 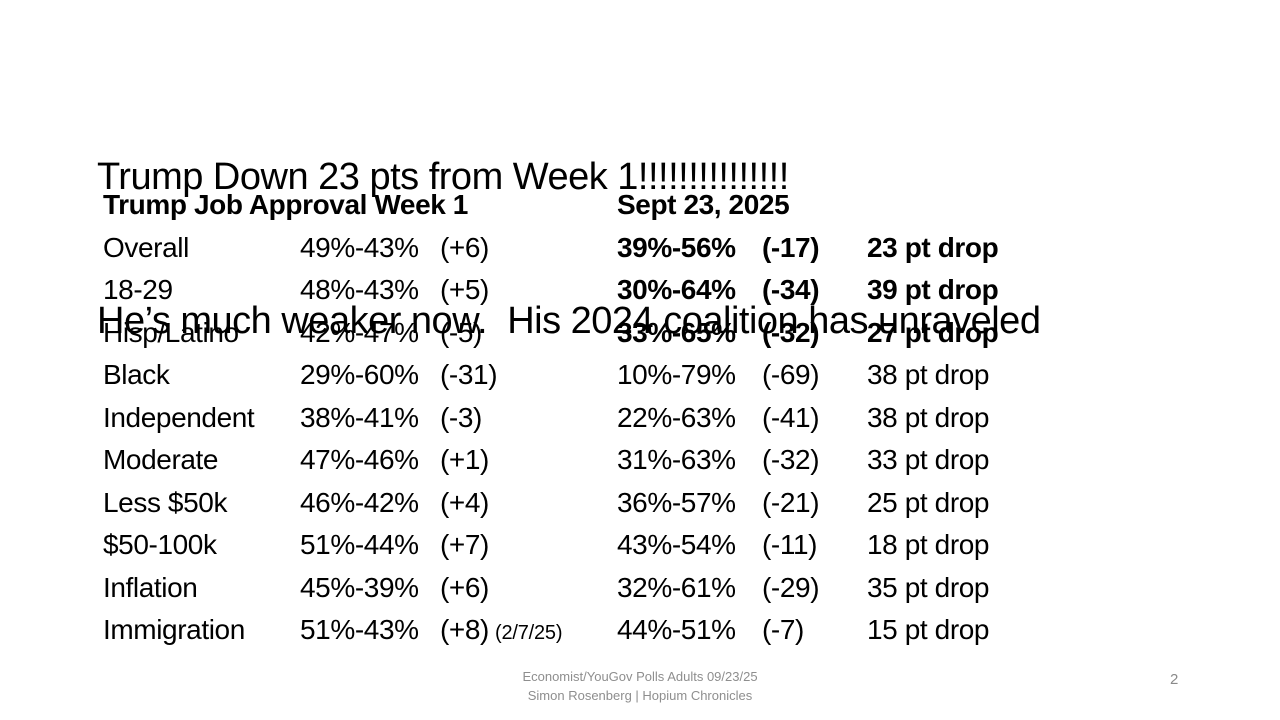 I want to click on week1-approval: 29%-60%, so click(x=359, y=374).